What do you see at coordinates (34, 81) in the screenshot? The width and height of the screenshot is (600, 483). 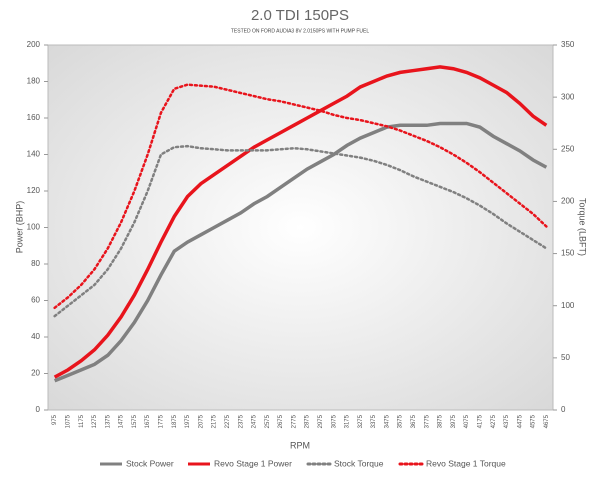 I see `y-tick-label: 180` at bounding box center [34, 81].